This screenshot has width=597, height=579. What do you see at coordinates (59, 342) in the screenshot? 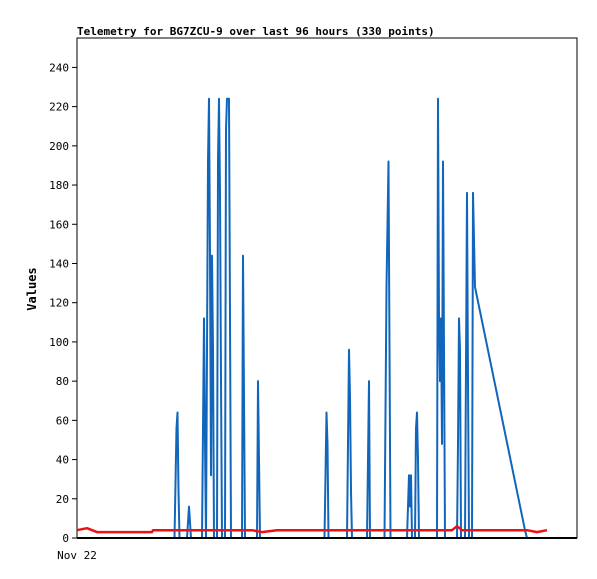
I see `y-tick-label: 100` at bounding box center [59, 342].